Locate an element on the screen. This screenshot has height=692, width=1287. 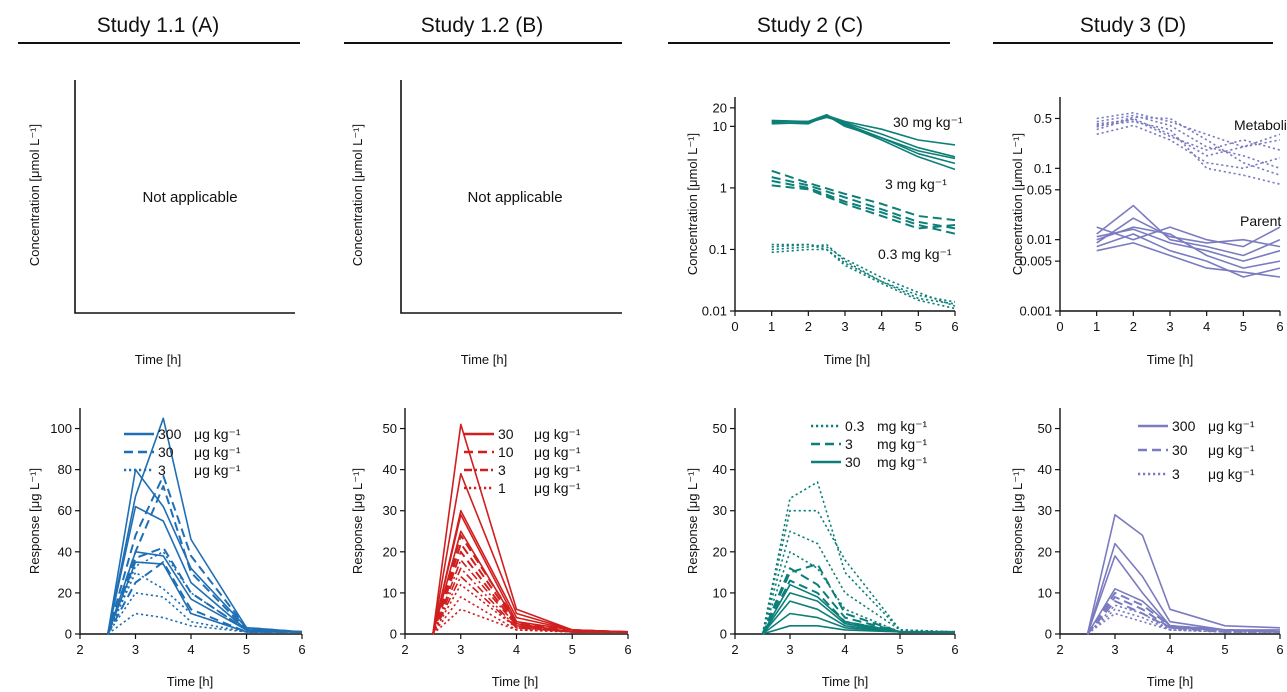
d-top-x-tick-label: 5 is located at coordinates (1243, 326).